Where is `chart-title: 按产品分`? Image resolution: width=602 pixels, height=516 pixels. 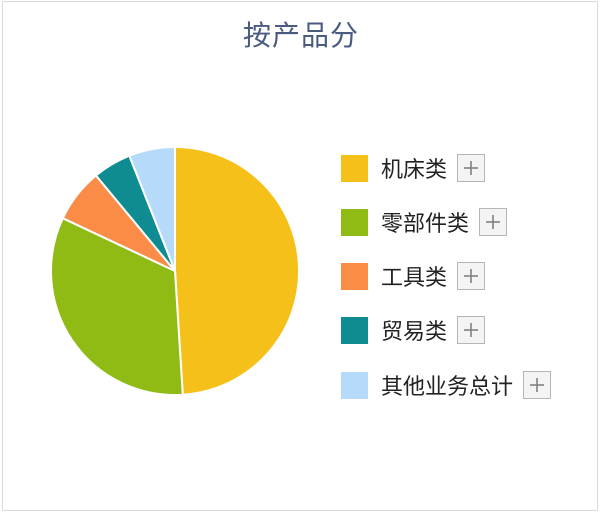
chart-title: 按产品分 is located at coordinates (300, 35).